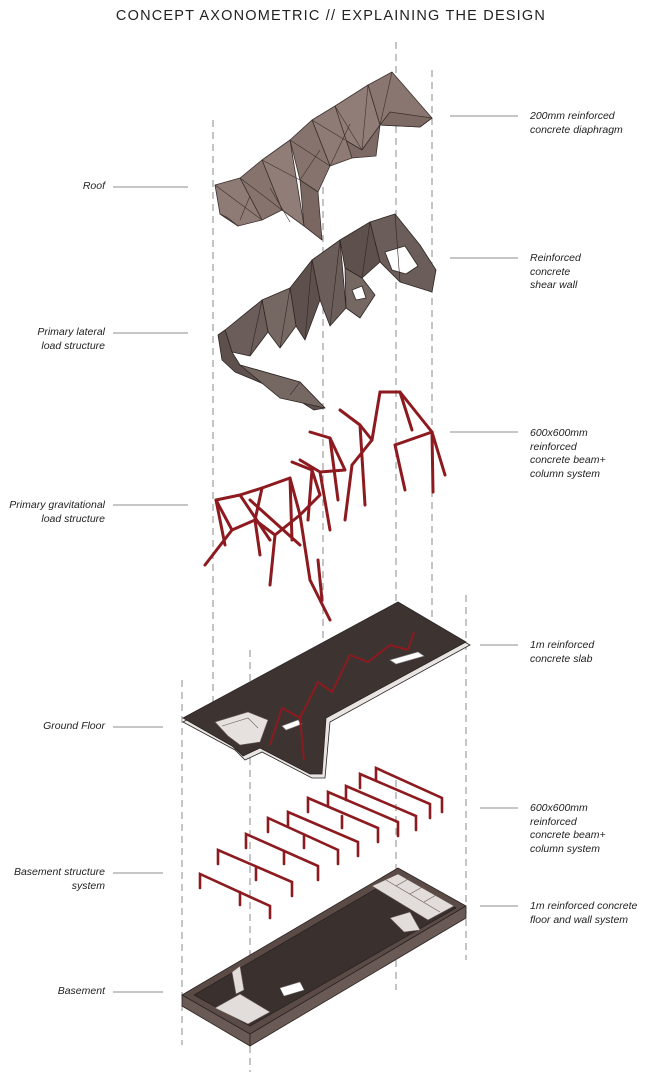 The image size is (662, 1080). Describe the element at coordinates (74, 726) in the screenshot. I see `label-ground-floor: Ground Floor` at that location.